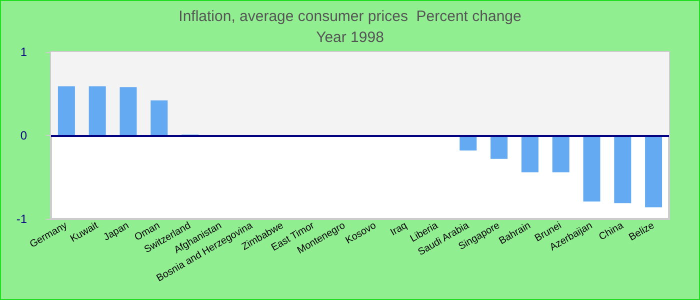 This screenshot has width=700, height=300. Describe the element at coordinates (24, 52) in the screenshot. I see `y-tick-label: 1` at that location.